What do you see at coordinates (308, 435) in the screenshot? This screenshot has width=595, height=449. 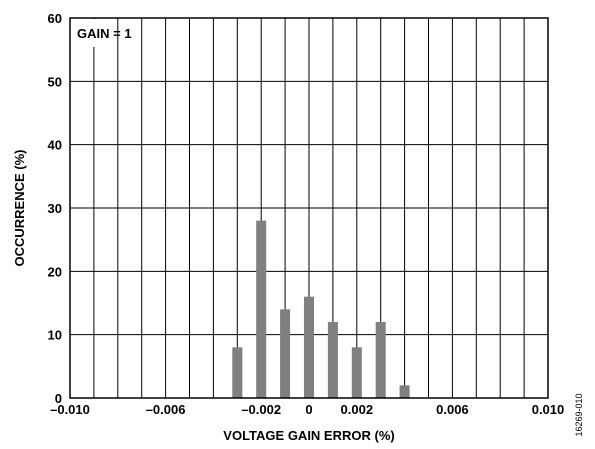 I see `x-axis-title: VOLTAGE GAIN ERROR (%)` at bounding box center [308, 435].